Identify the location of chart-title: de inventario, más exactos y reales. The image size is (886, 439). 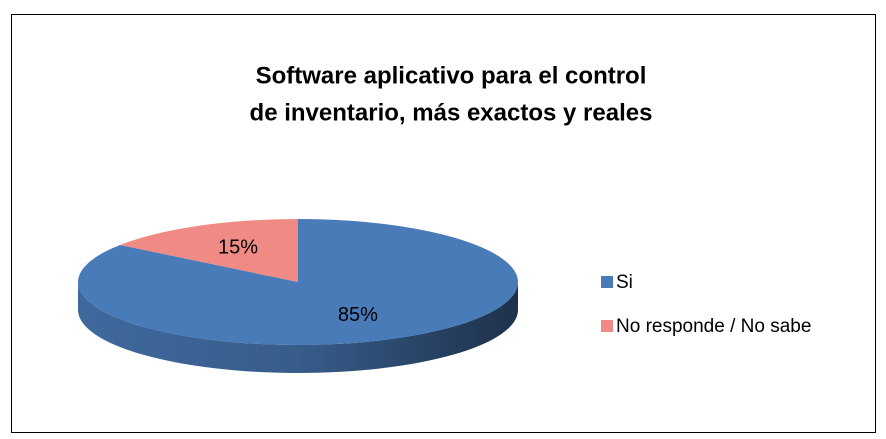
(451, 112).